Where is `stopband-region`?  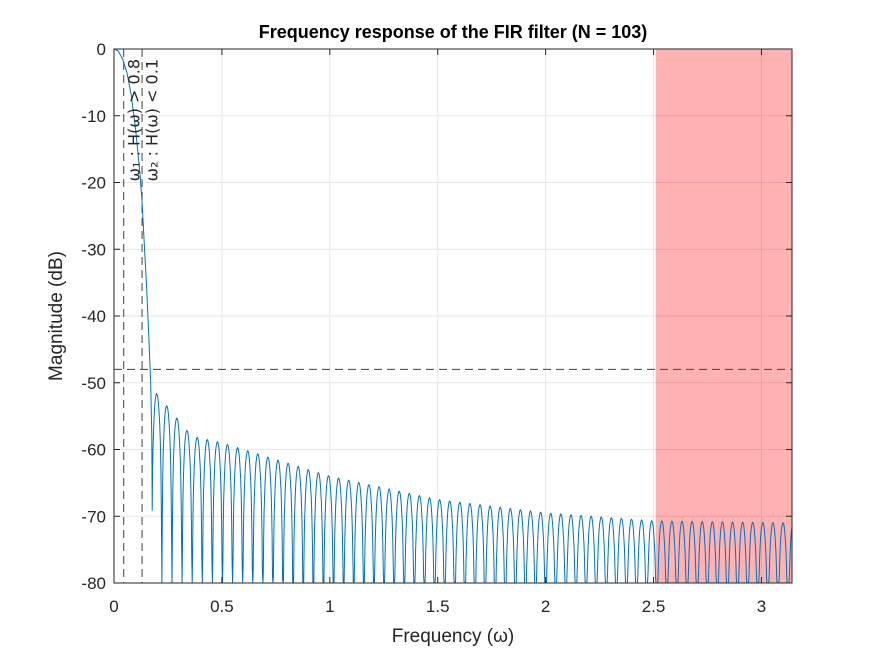
stopband-region is located at coordinates (723, 316).